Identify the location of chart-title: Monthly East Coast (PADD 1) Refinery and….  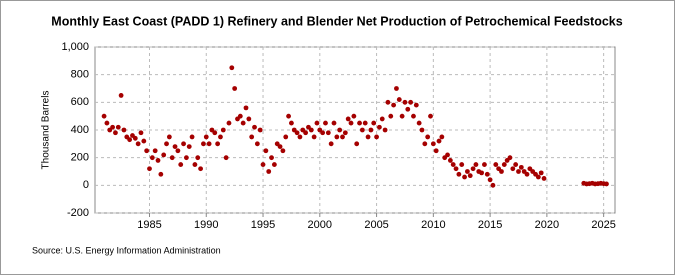
(336, 21).